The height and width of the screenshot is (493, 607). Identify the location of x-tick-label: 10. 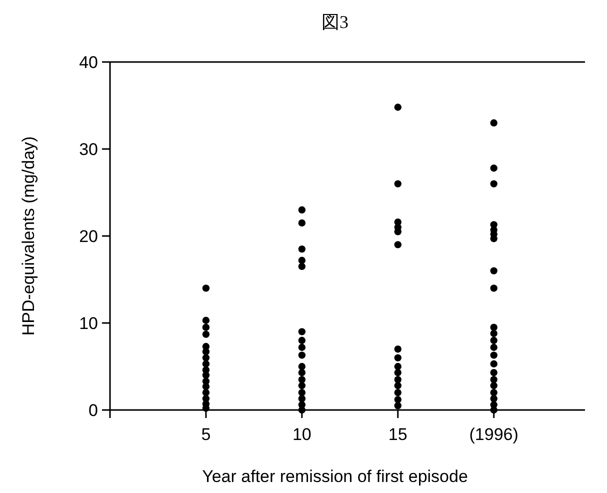
(302, 434).